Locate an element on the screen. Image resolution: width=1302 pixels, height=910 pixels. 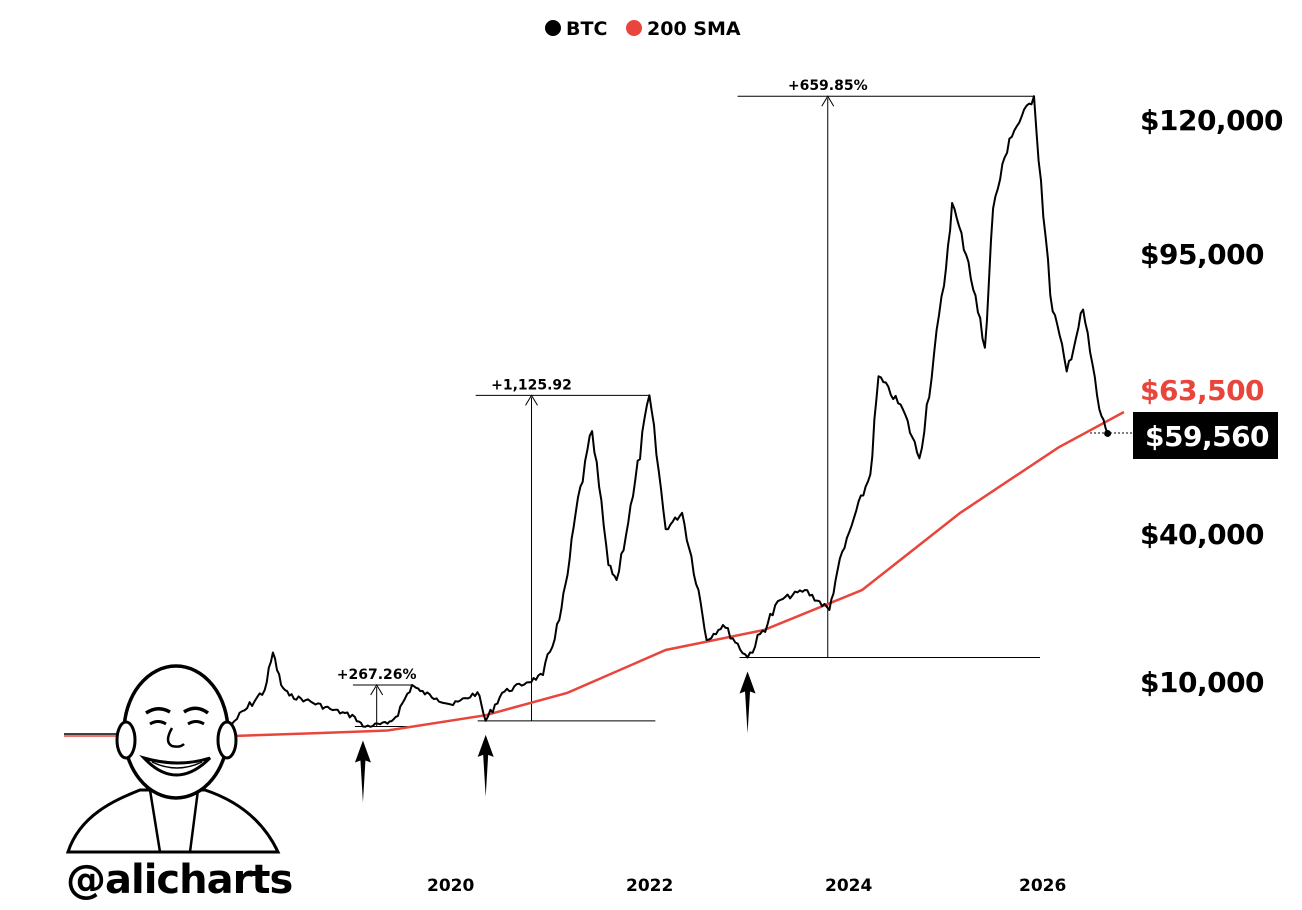
btc-current-label: $59,560 is located at coordinates (1207, 436).